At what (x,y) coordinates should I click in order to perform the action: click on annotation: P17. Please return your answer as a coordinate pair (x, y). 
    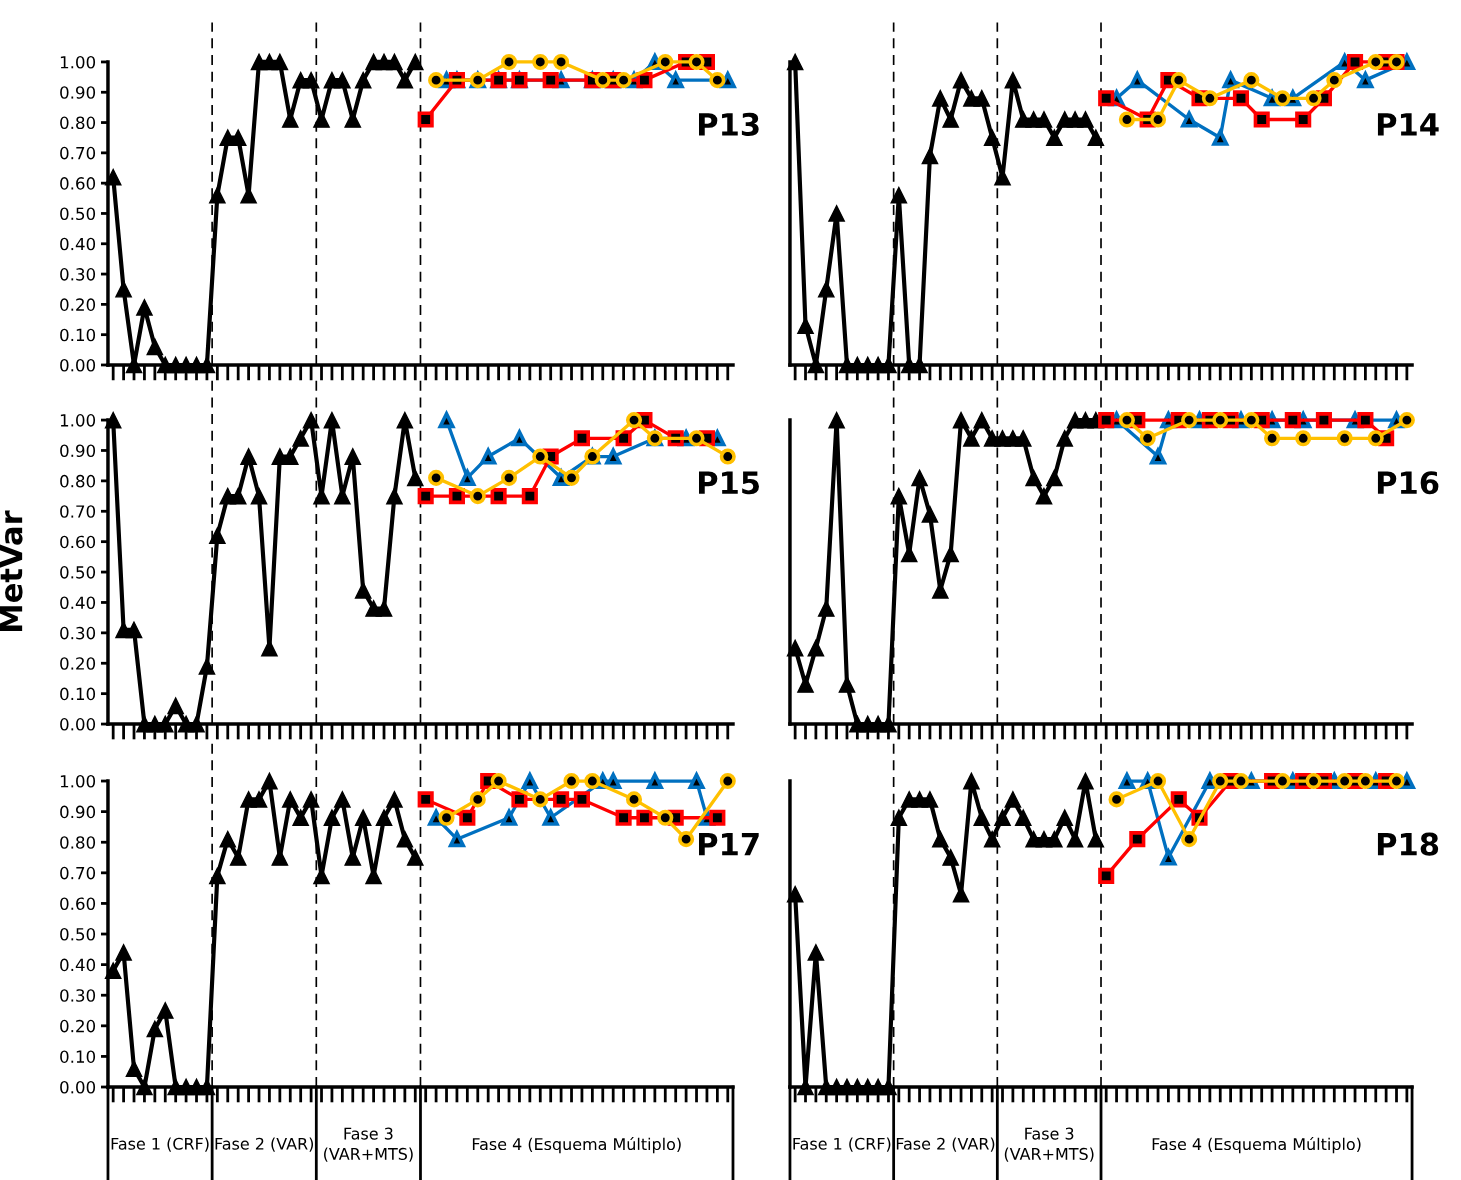
    Looking at the image, I should click on (729, 844).